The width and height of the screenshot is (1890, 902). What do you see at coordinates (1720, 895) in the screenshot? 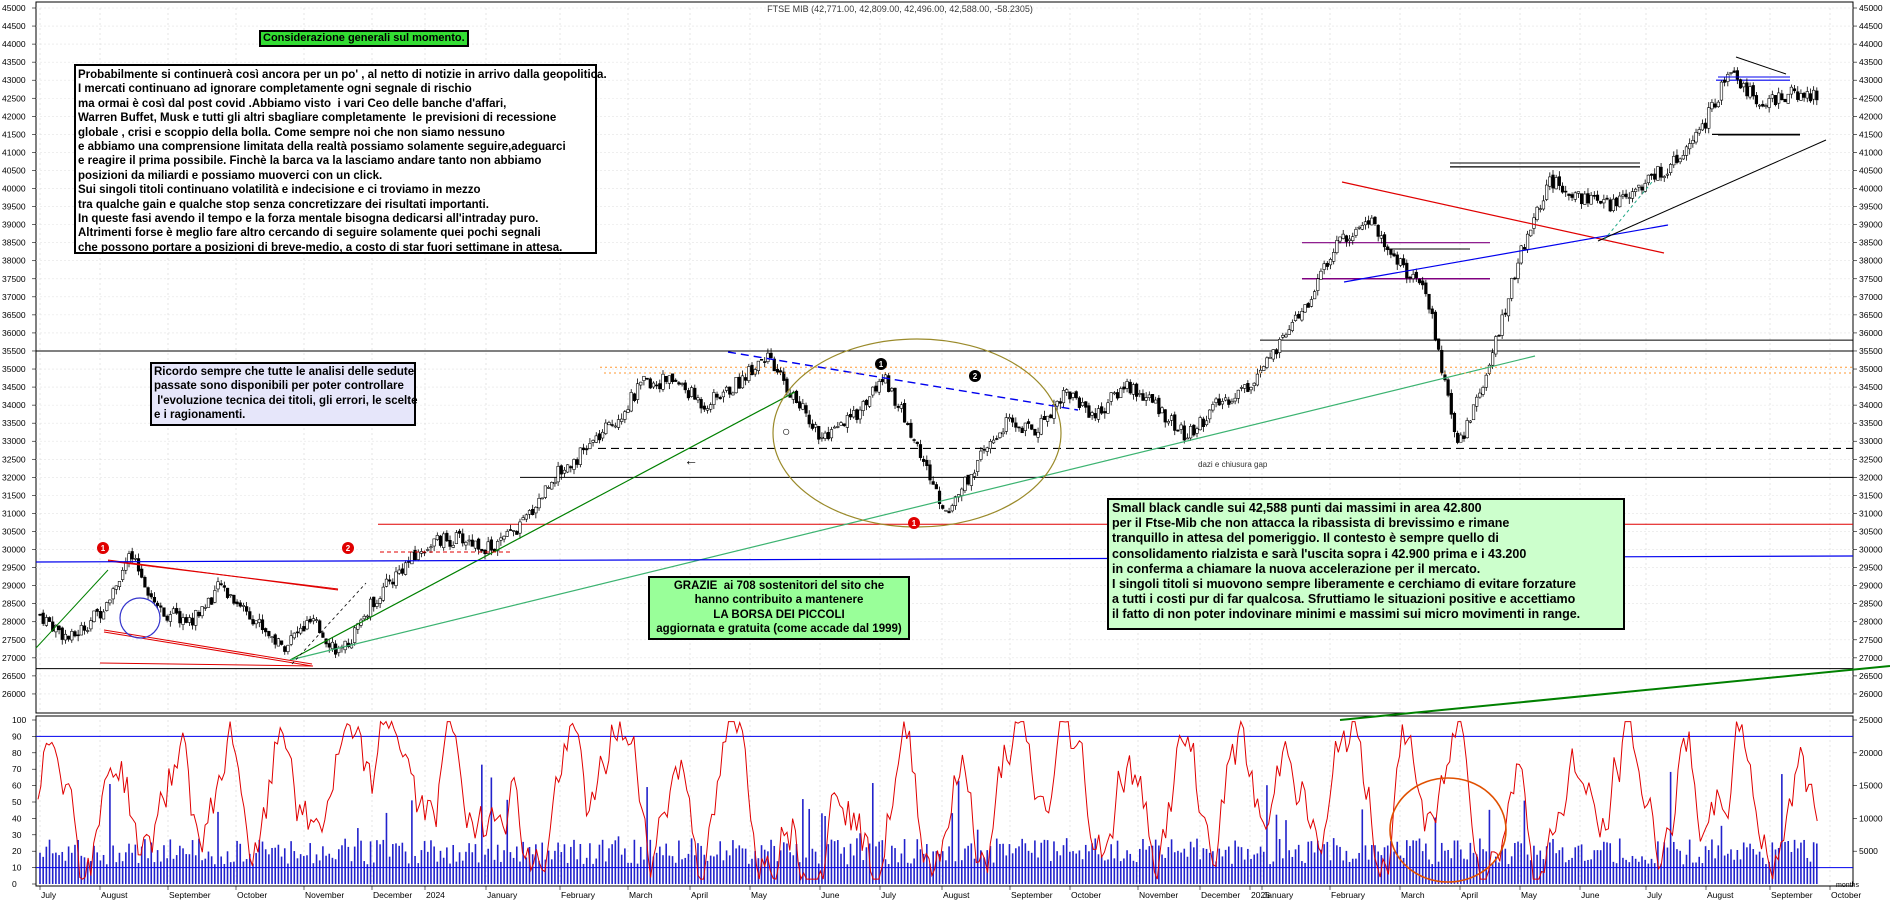
I see `month-label: August` at bounding box center [1720, 895].